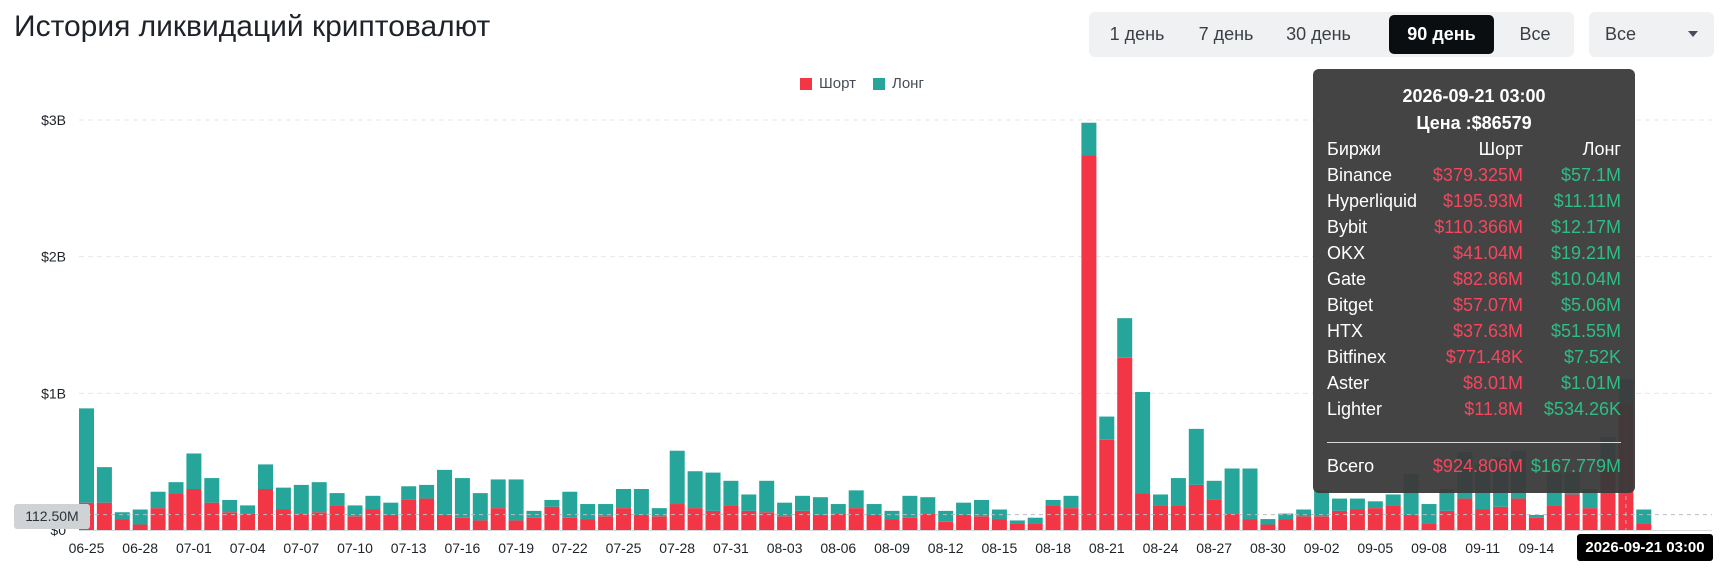 The width and height of the screenshot is (1721, 579). Describe the element at coordinates (1477, 175) in the screenshot. I see `tooltip-short-value: $379.325M` at that location.